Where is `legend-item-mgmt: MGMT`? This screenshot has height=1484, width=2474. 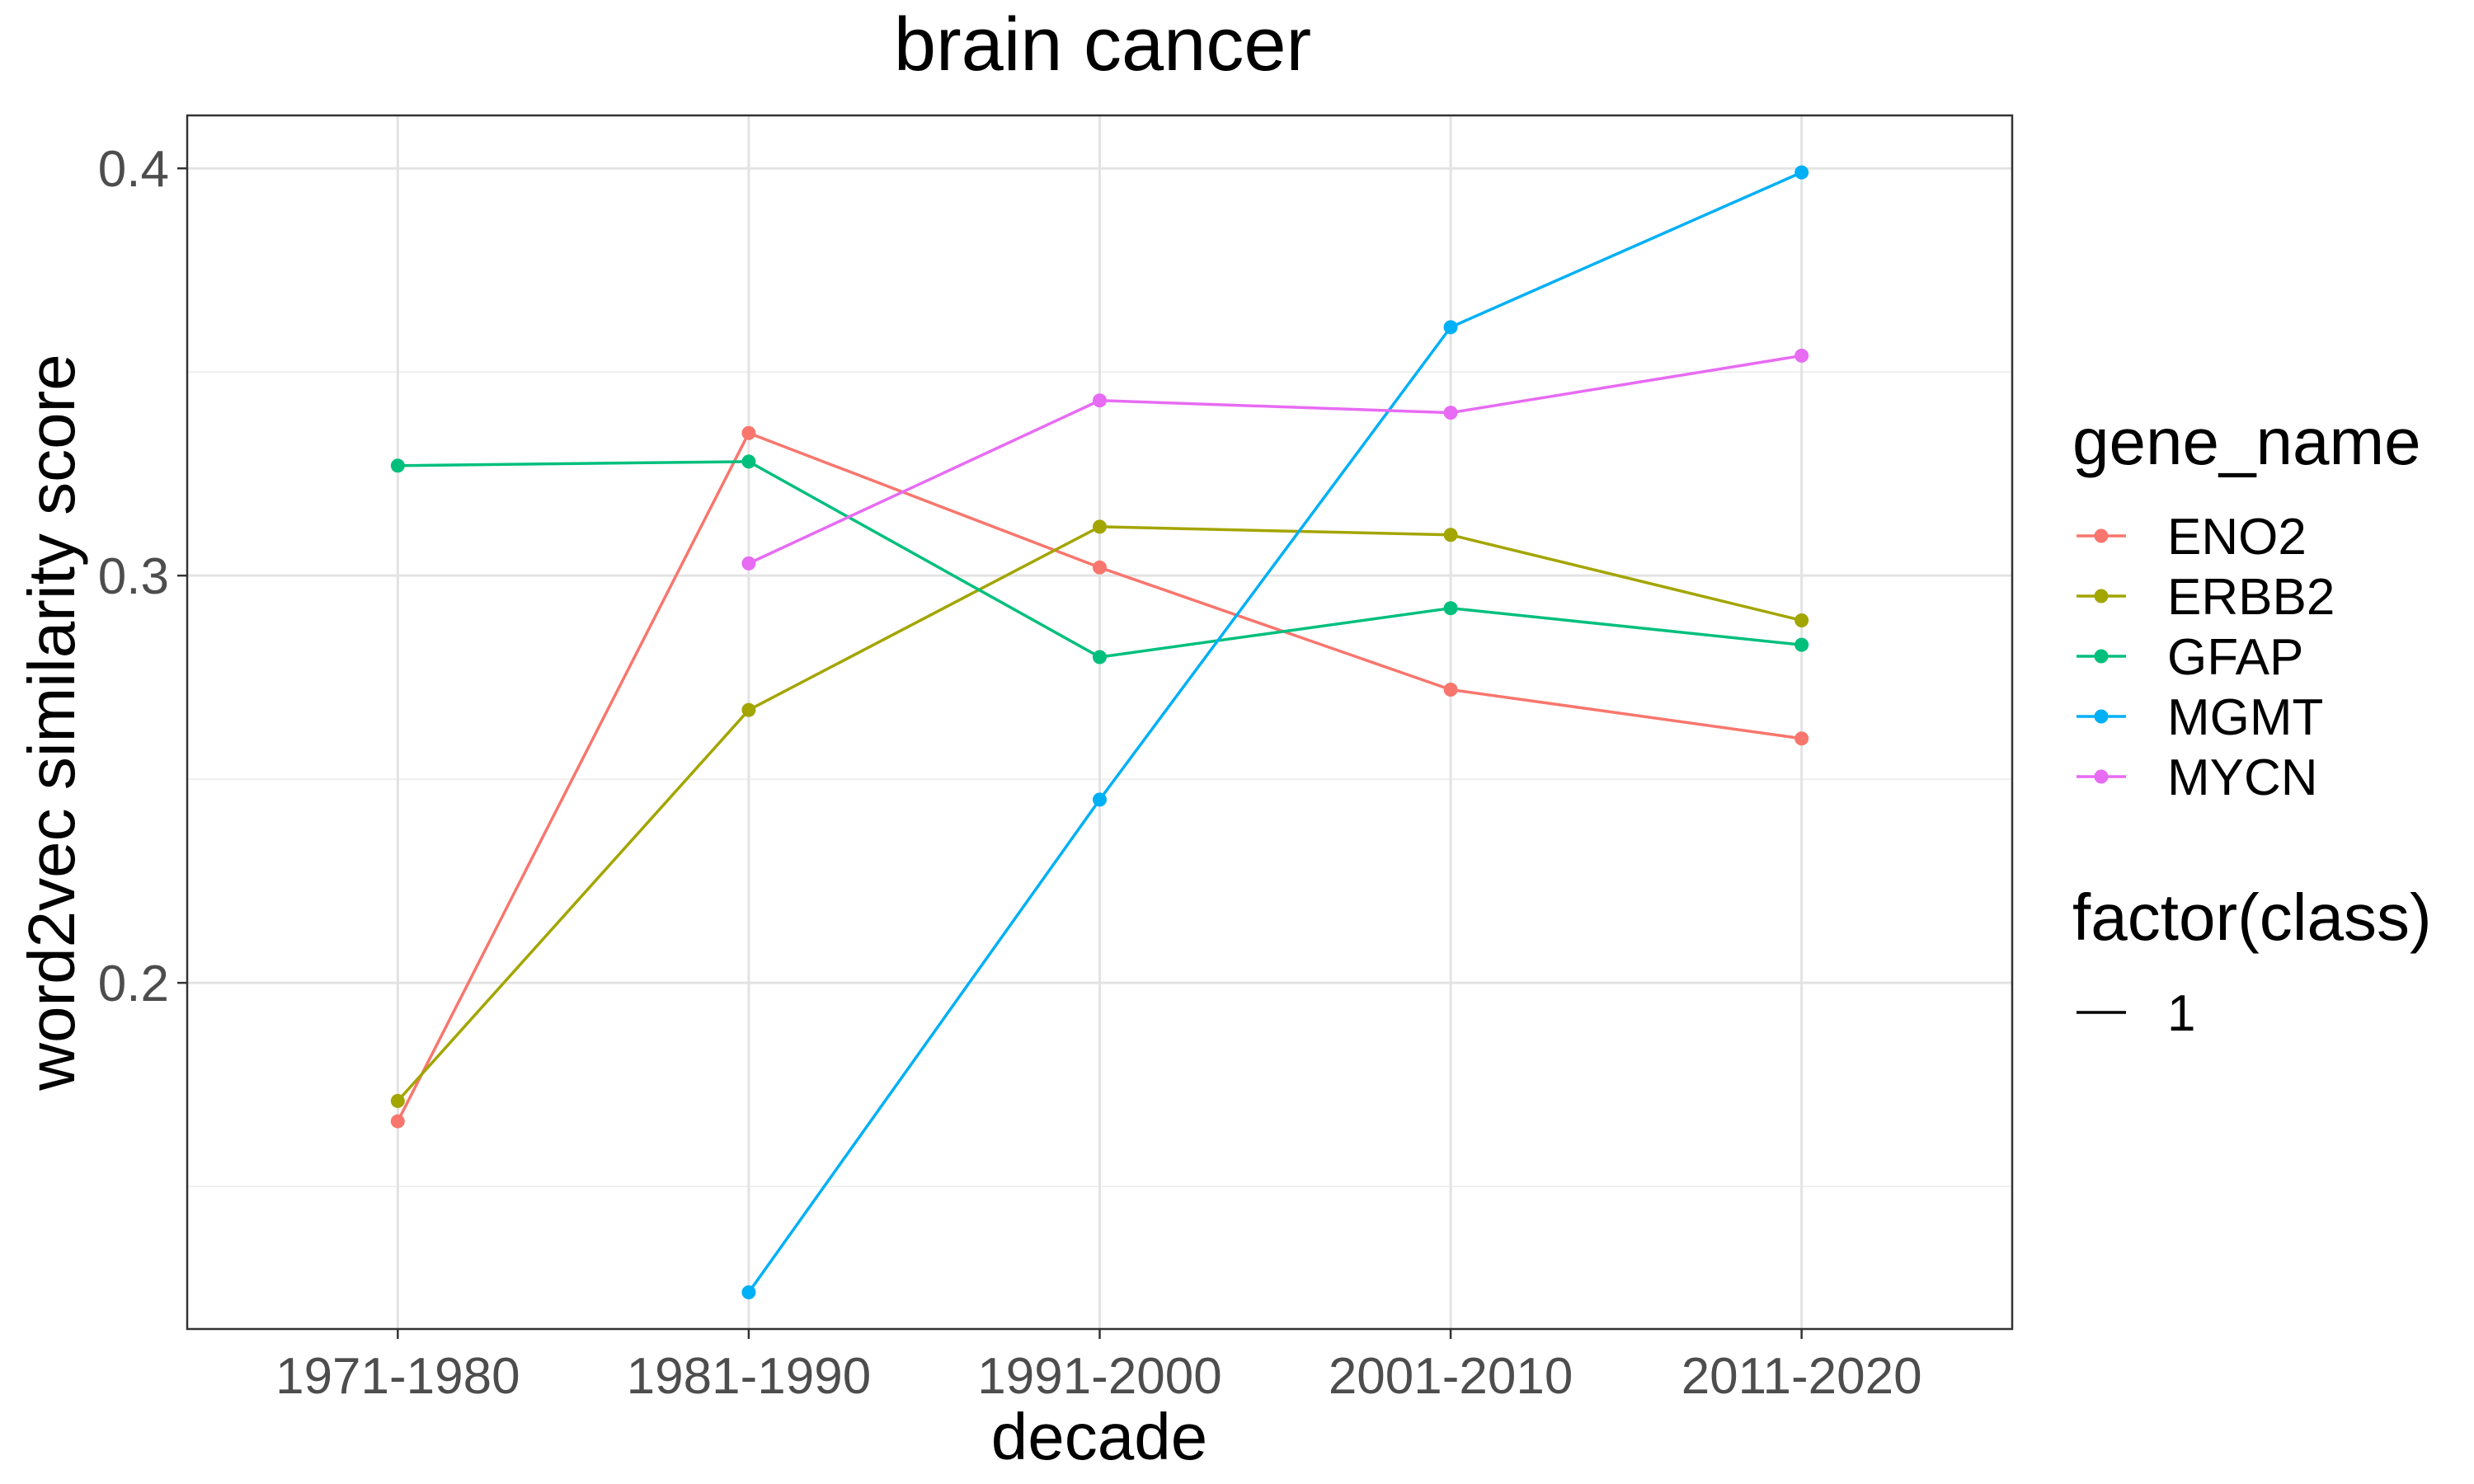
legend-item-mgmt: MGMT is located at coordinates (2200, 717).